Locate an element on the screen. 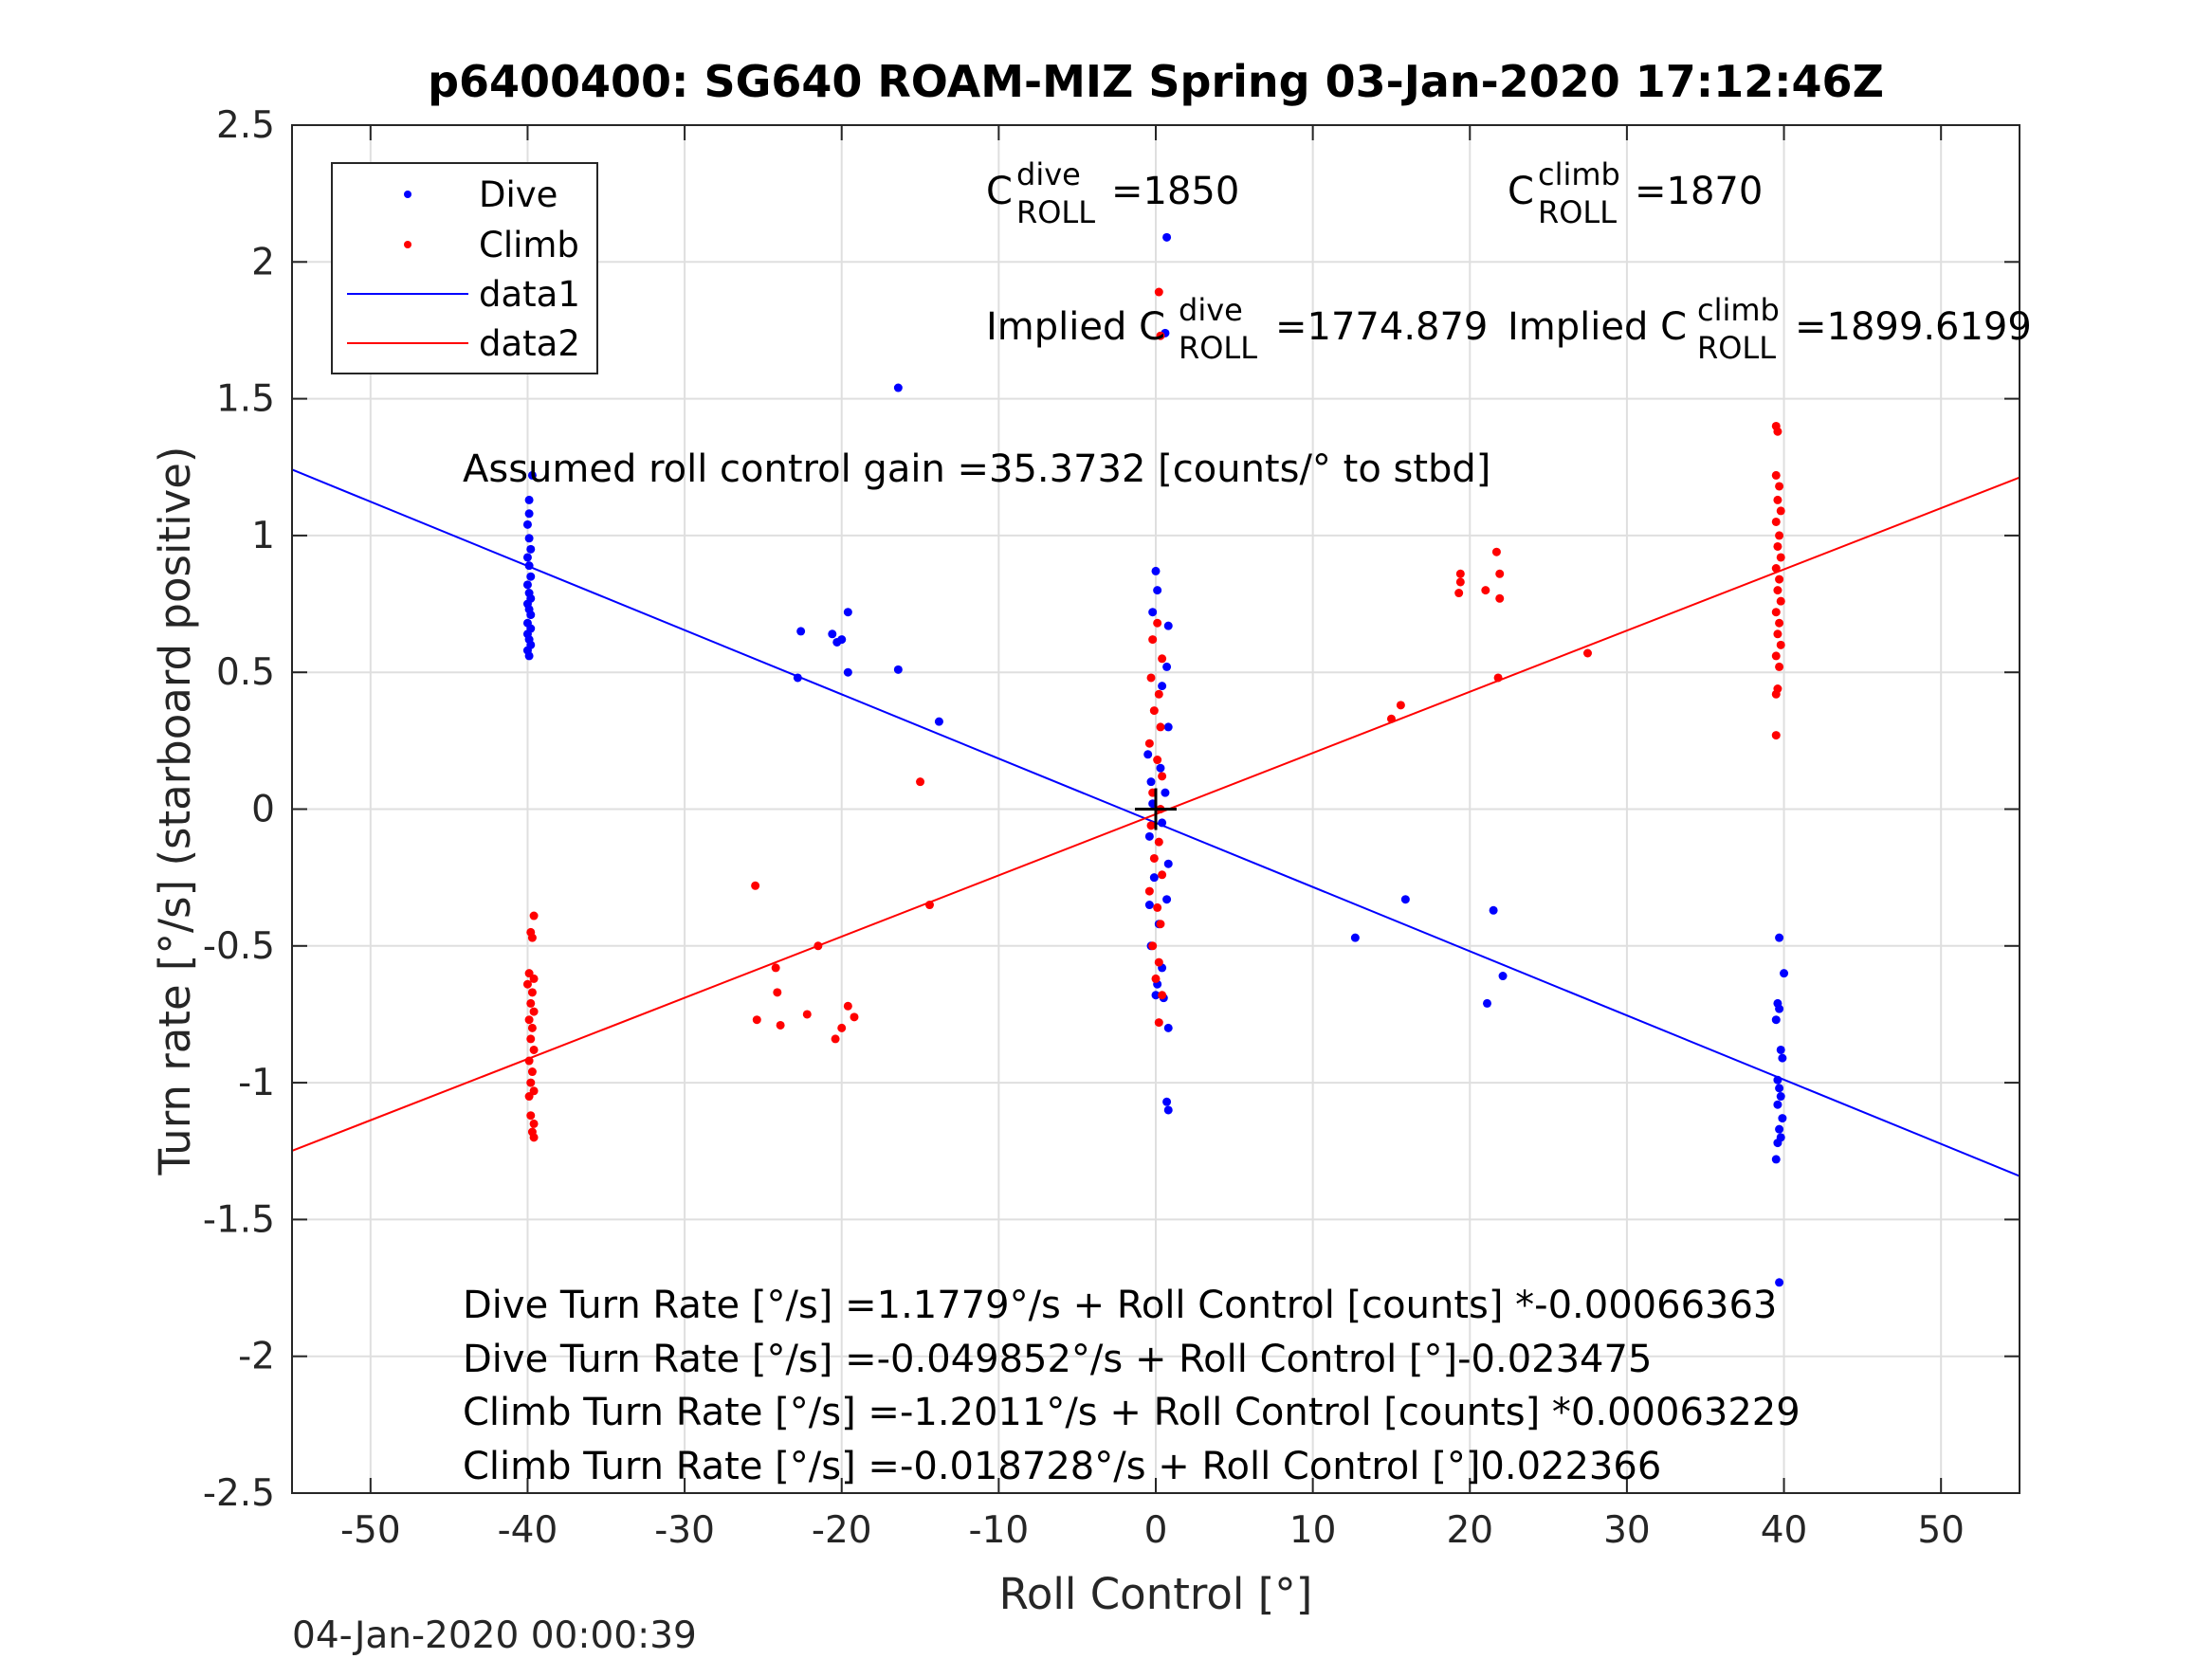  x-tick-label: -50 is located at coordinates (370, 1530).